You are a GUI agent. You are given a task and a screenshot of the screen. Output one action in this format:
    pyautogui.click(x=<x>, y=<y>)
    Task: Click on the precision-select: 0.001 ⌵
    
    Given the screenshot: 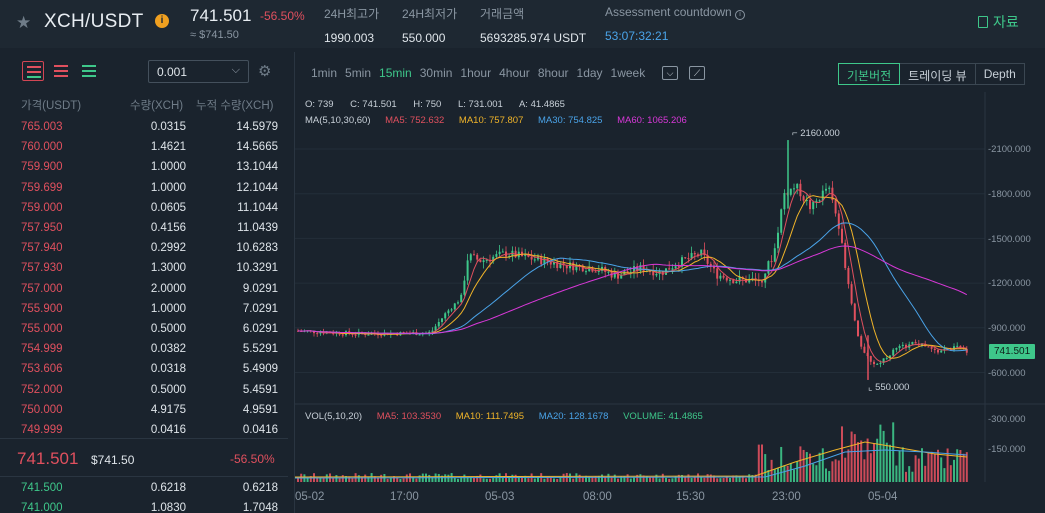 What is the action you would take?
    pyautogui.click(x=198, y=71)
    